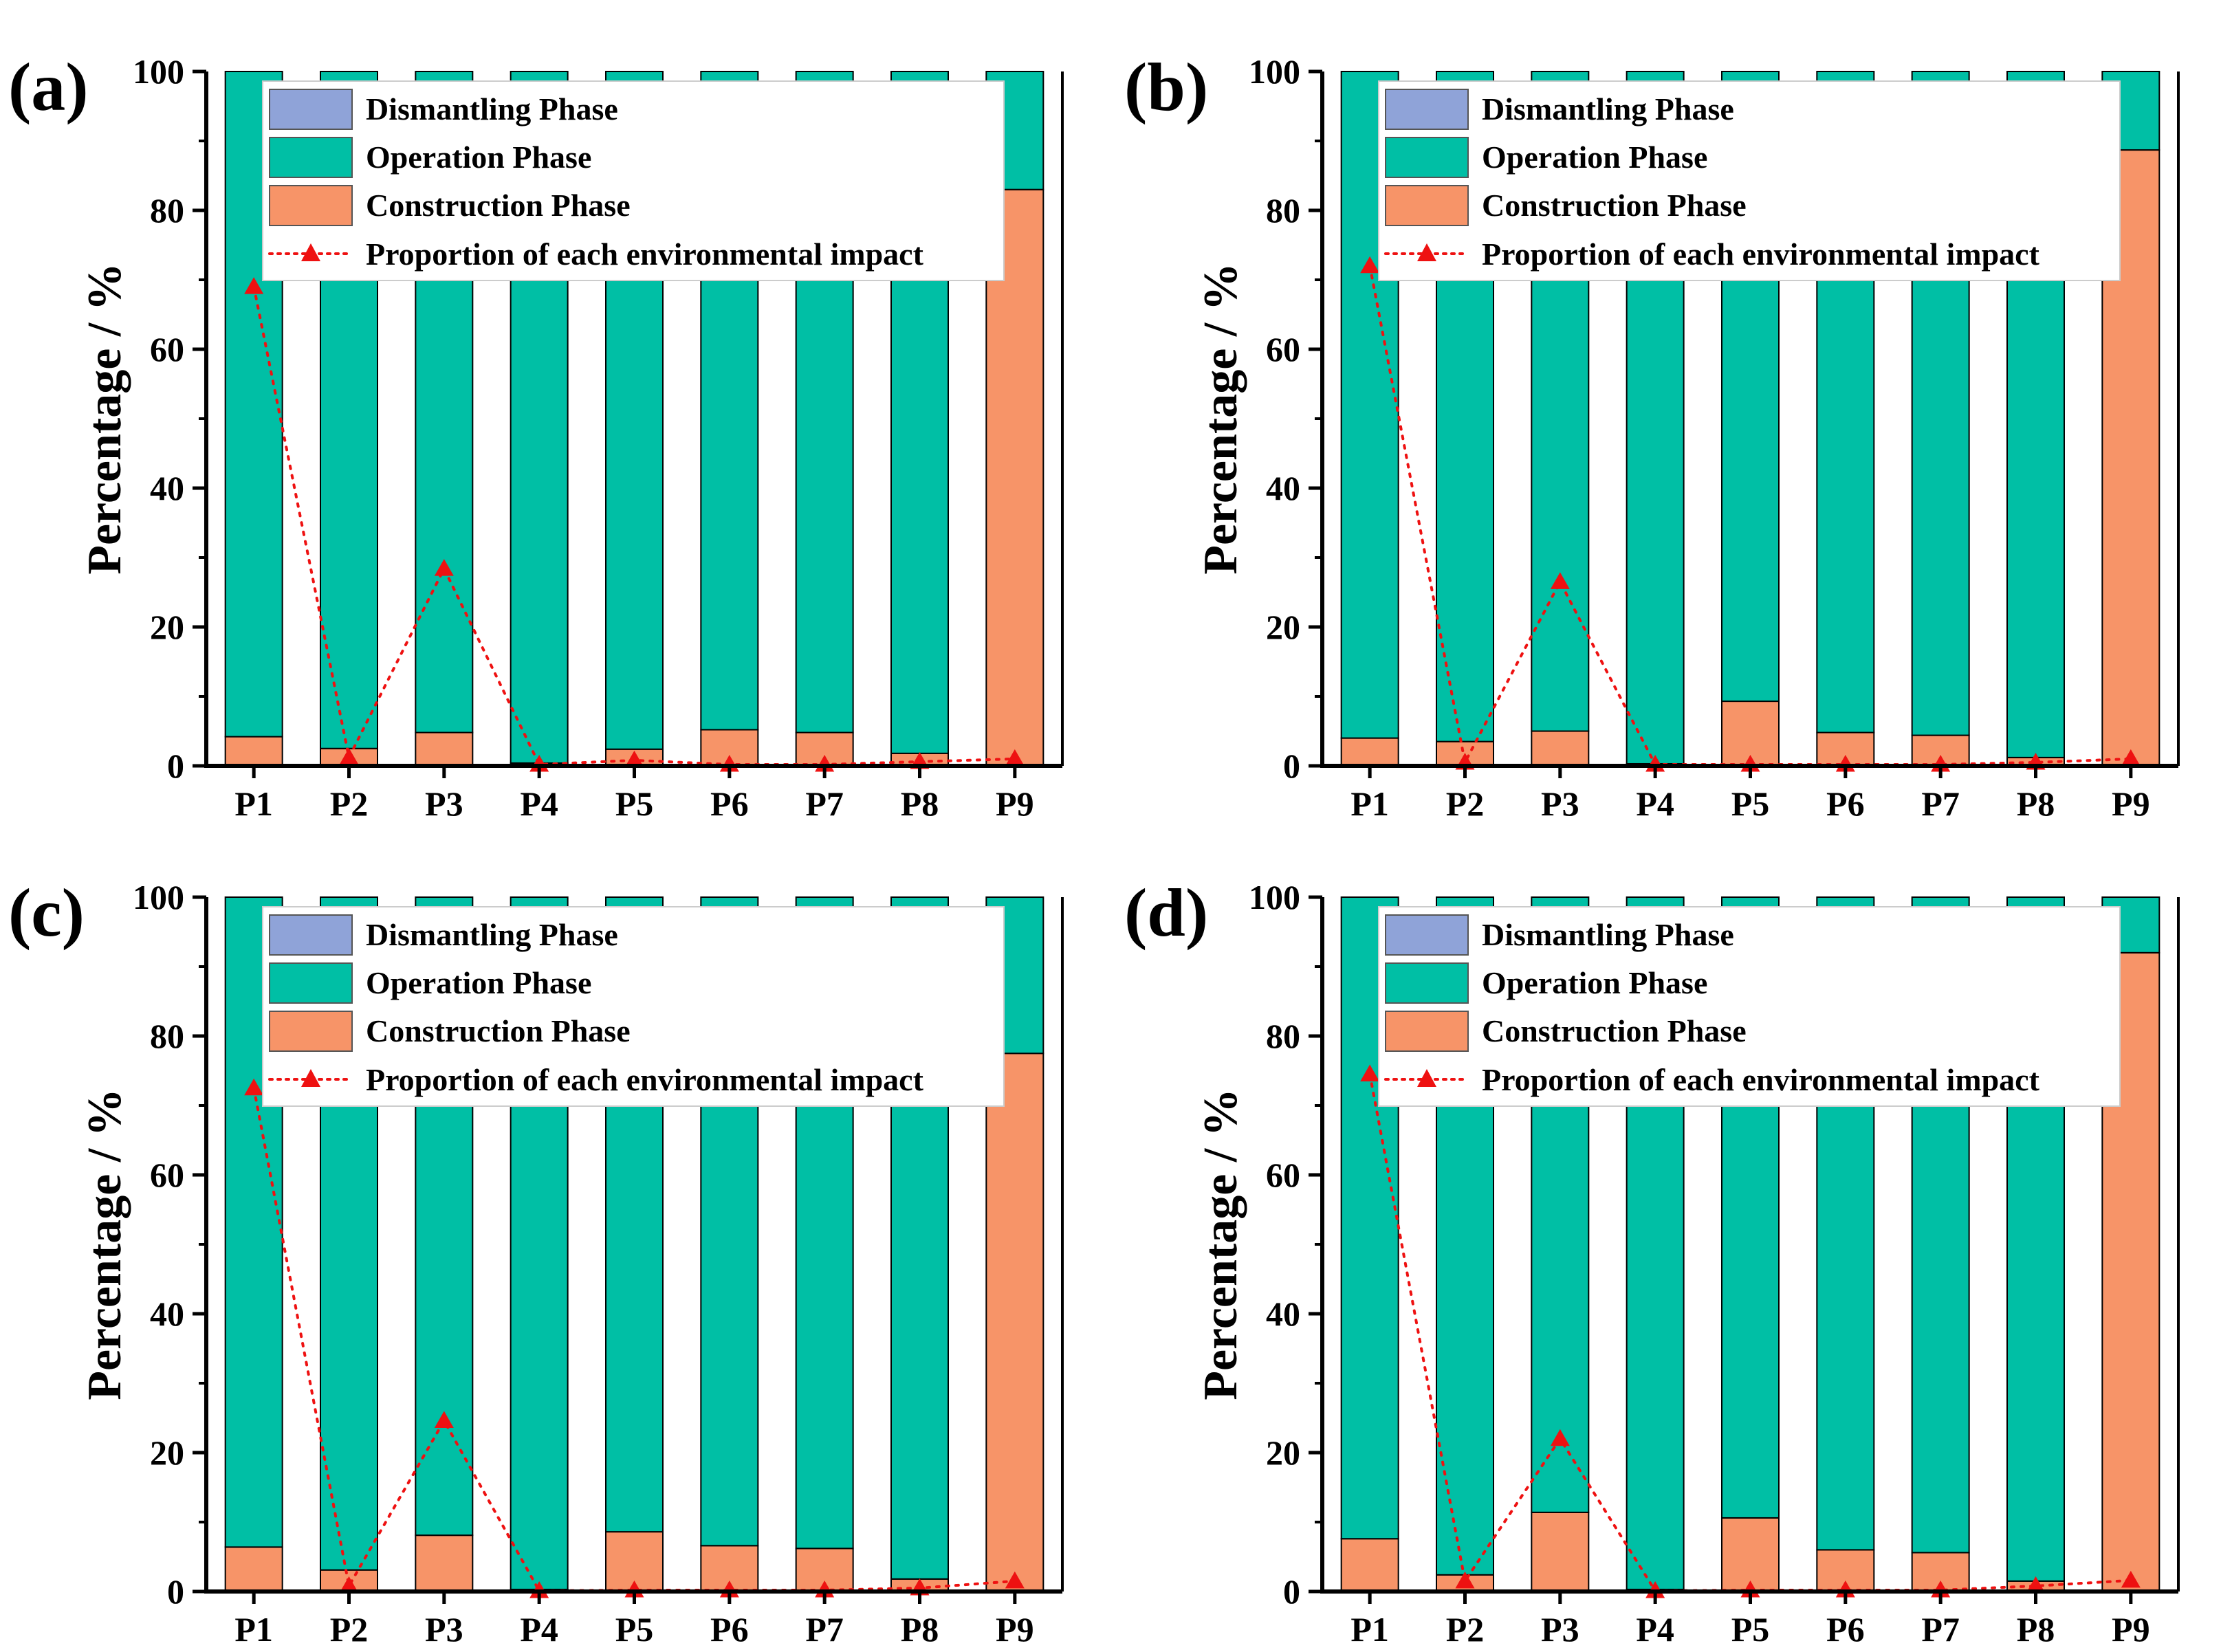 The image size is (2232, 1652). What do you see at coordinates (1369, 1629) in the screenshot?
I see `x-tick-label-p1: P1` at bounding box center [1369, 1629].